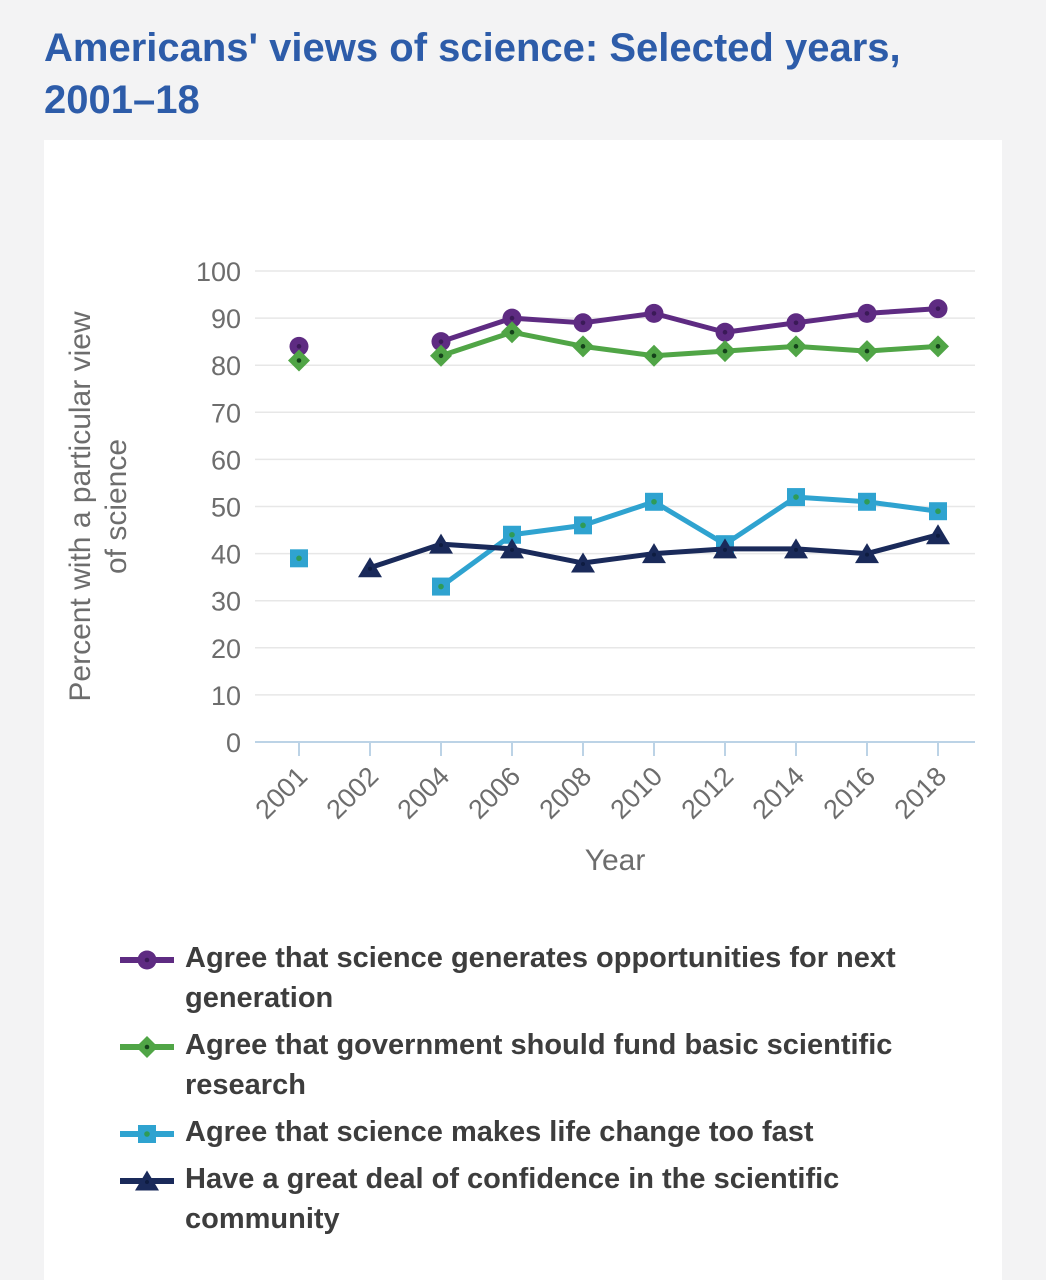 This screenshot has width=1046, height=1280. Describe the element at coordinates (226, 319) in the screenshot. I see `y-tick-label: 90` at that location.